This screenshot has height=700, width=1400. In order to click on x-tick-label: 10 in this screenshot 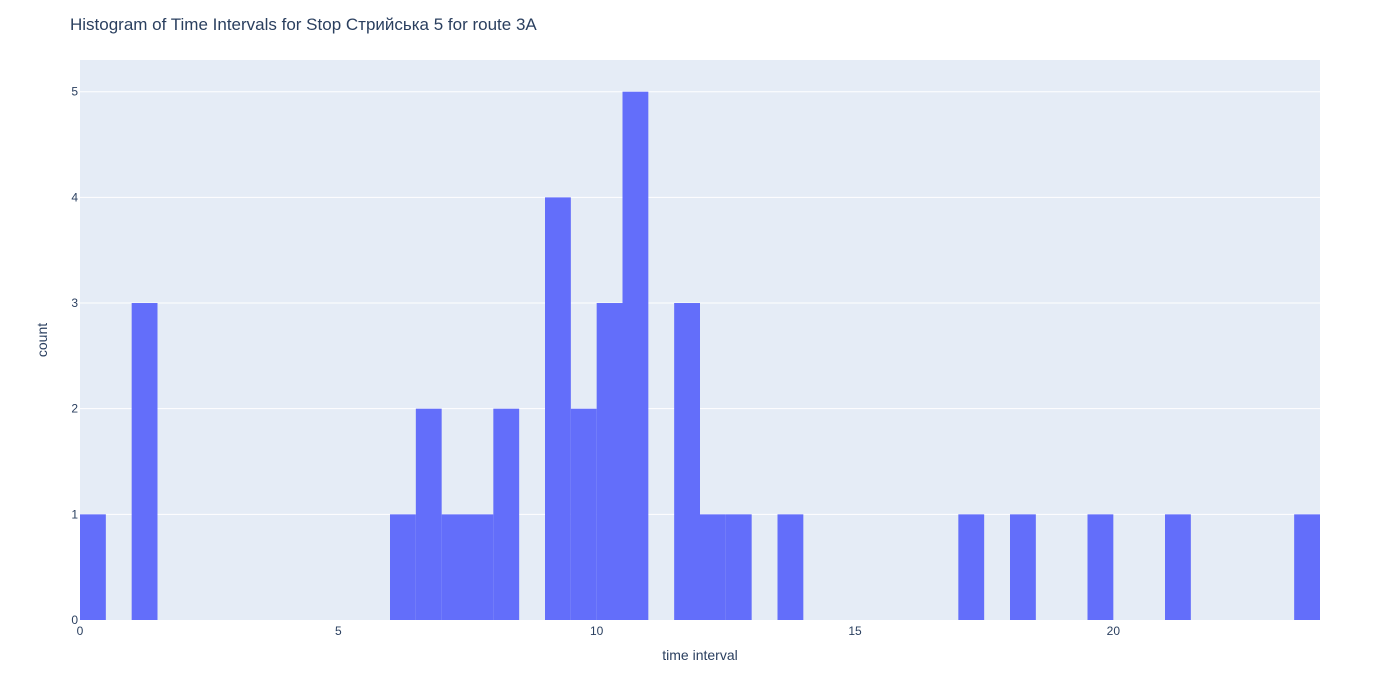, I will do `click(597, 631)`.